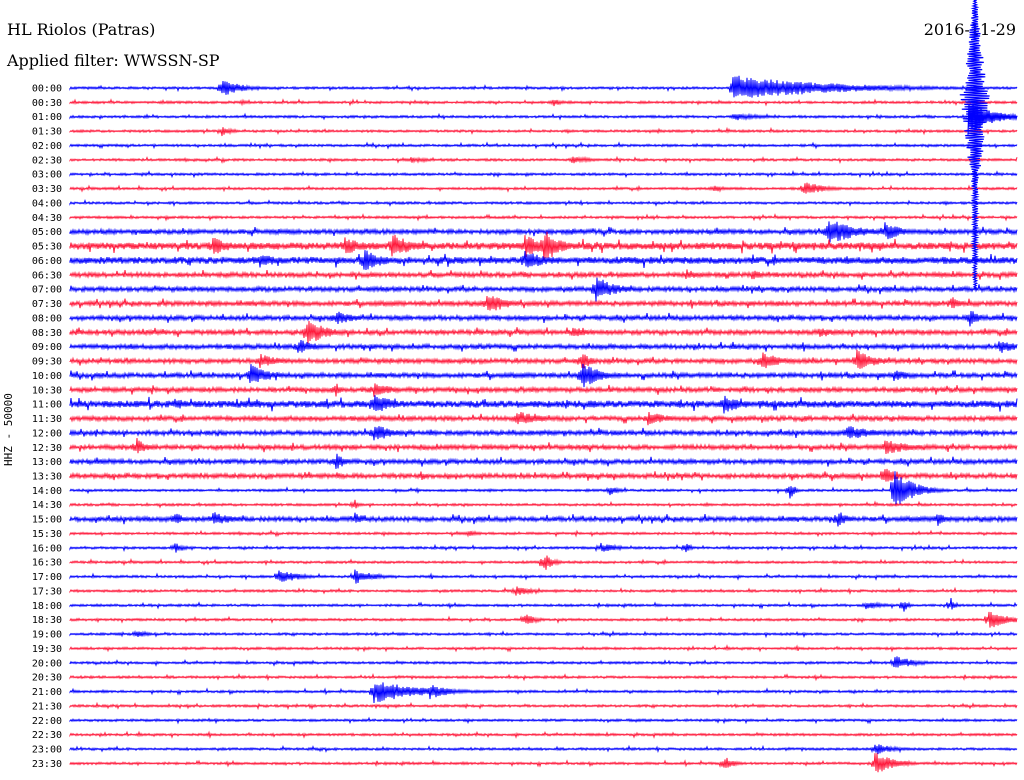  I want to click on row-label: 15:00, so click(47, 520).